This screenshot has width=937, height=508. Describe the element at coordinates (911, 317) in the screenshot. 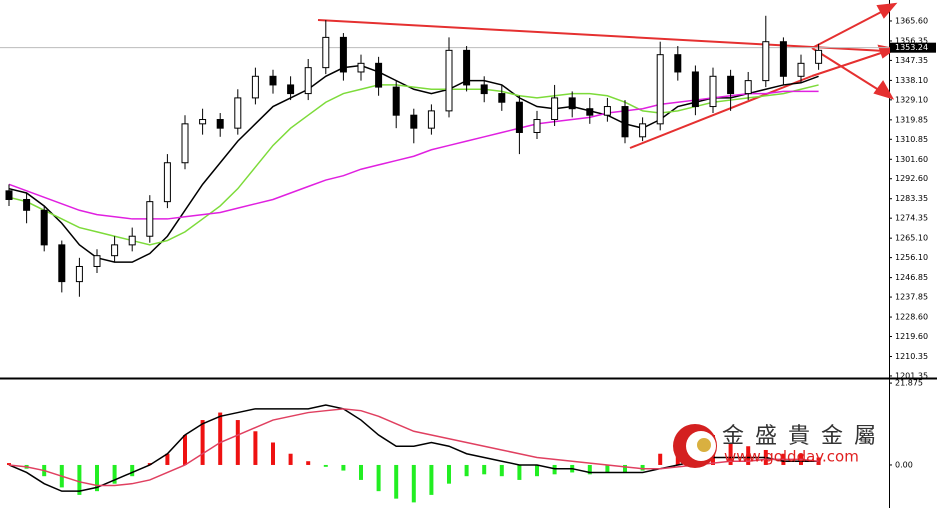

I see `y-tick-label: 1228.60` at that location.